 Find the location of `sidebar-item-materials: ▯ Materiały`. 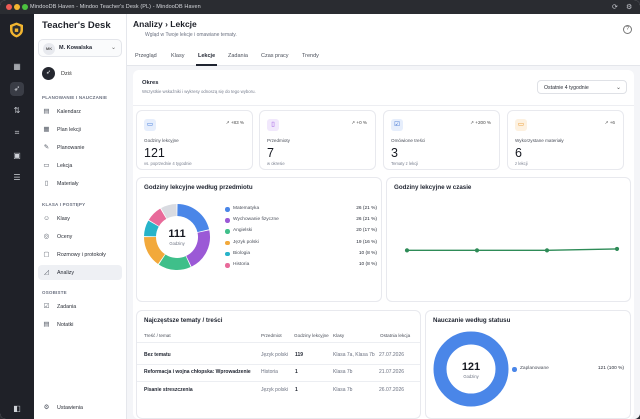

sidebar-item-materials: ▯ Materiały is located at coordinates (80, 183).